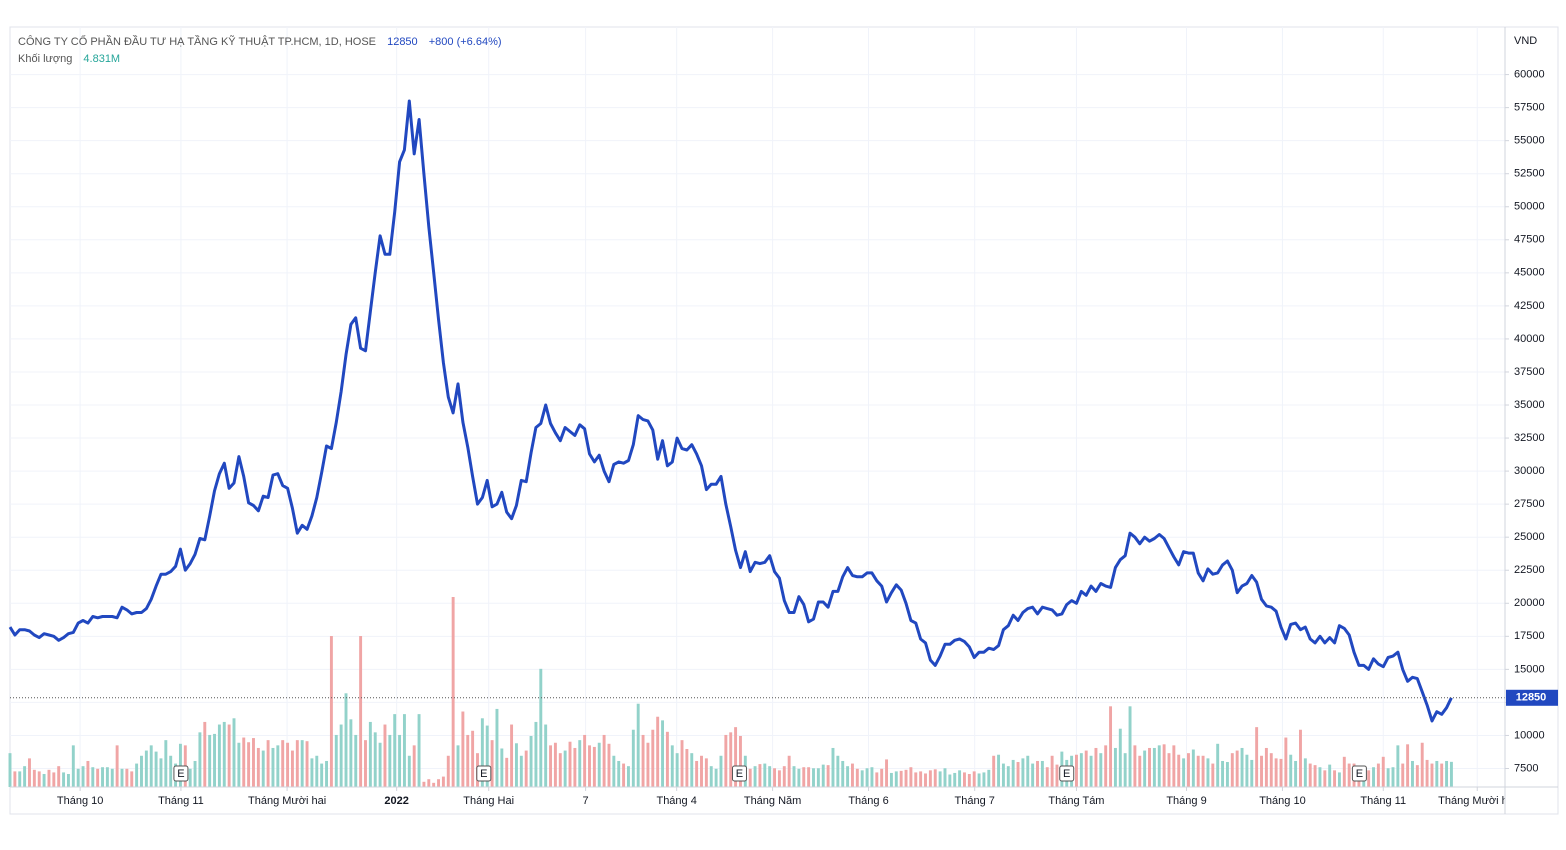  I want to click on x-tick-label: Tháng 4, so click(676, 801).